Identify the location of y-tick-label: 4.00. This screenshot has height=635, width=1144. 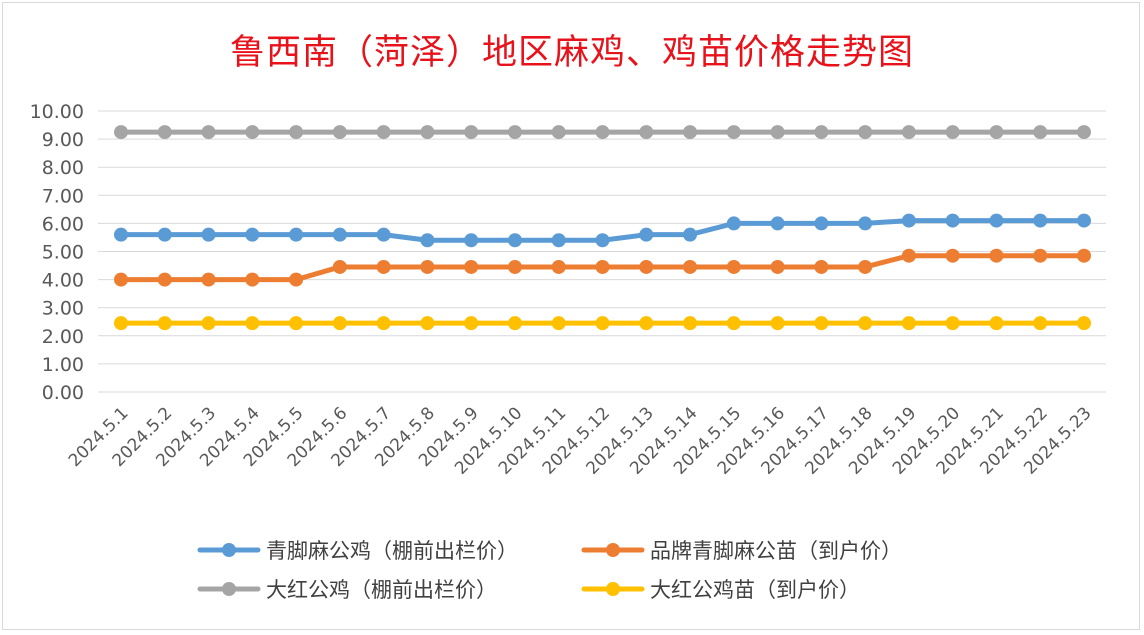
(63, 281).